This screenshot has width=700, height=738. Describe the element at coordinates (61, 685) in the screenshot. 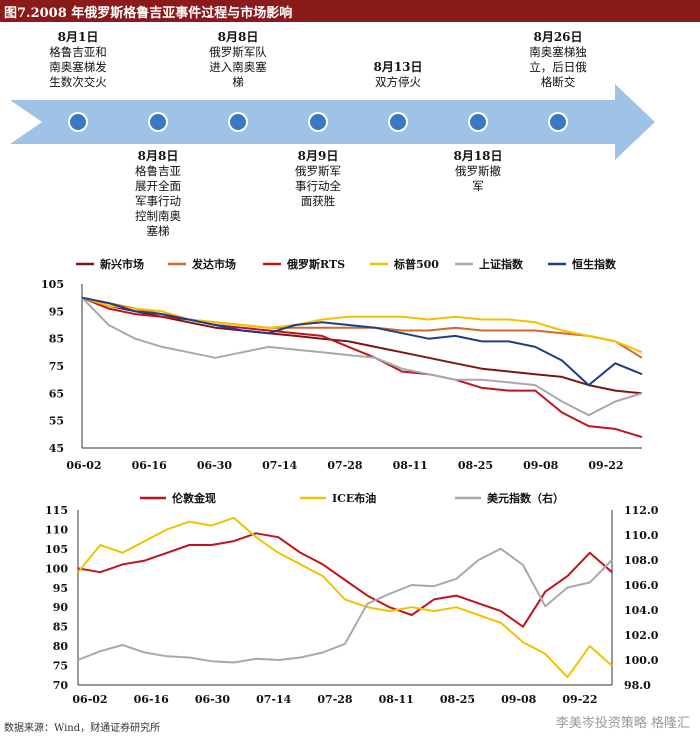

I see `y-tick-label: 70` at that location.